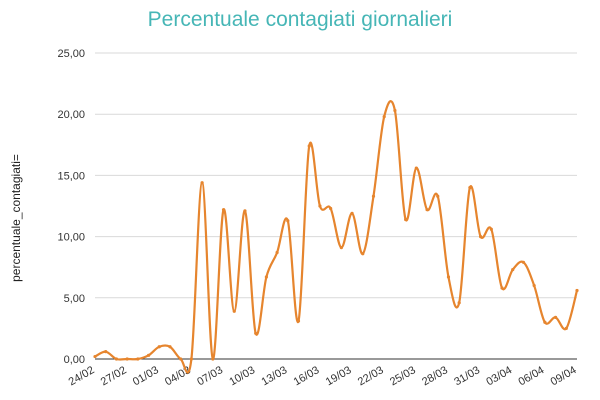  I want to click on x-tick-label: 28/03, so click(435, 376).